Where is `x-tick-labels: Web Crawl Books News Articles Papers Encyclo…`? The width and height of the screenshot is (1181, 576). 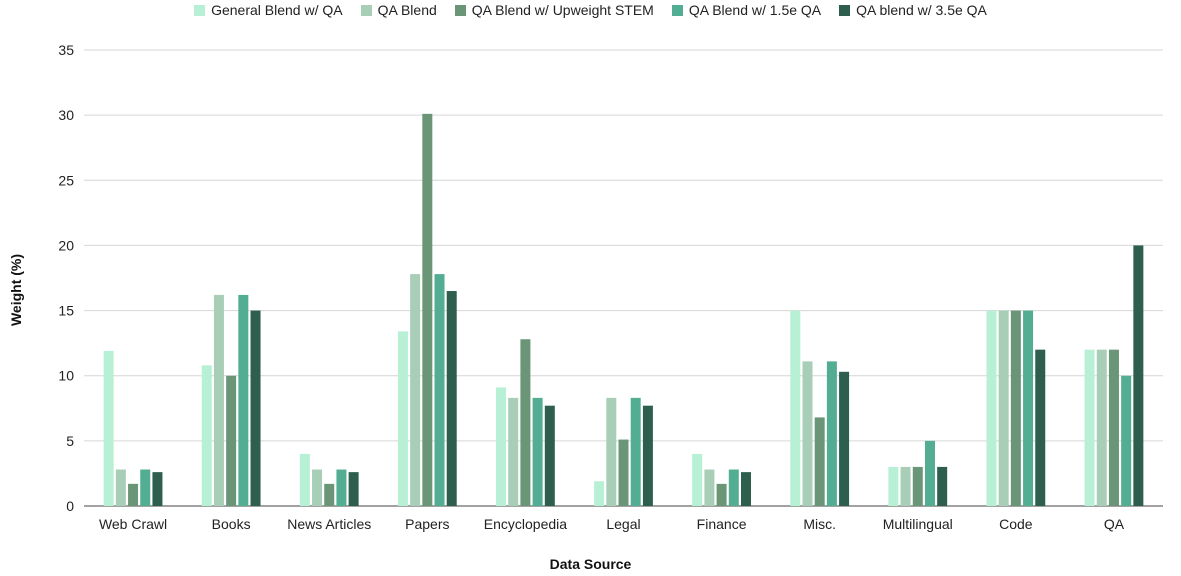 x-tick-labels: Web Crawl Books News Articles Papers Encyclo… is located at coordinates (612, 524).